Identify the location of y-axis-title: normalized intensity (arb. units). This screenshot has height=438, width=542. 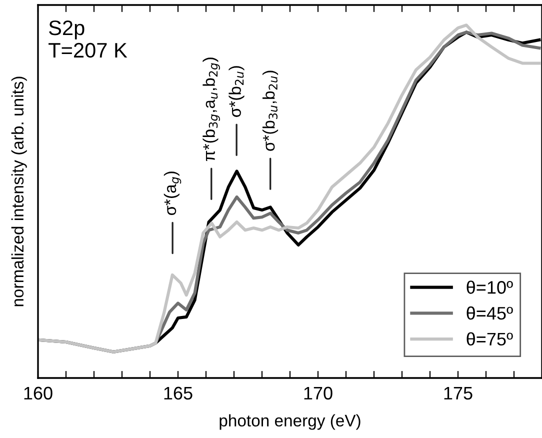
(19, 191).